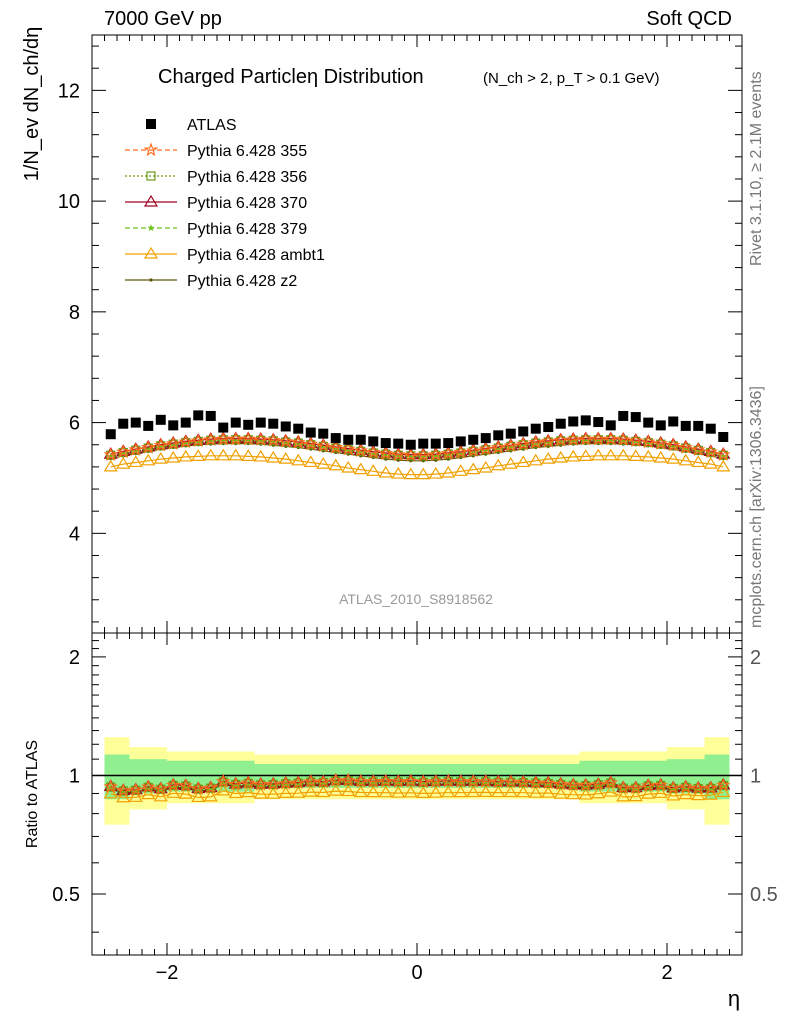  I want to click on ratio-tick-label-right: 1, so click(755, 776).